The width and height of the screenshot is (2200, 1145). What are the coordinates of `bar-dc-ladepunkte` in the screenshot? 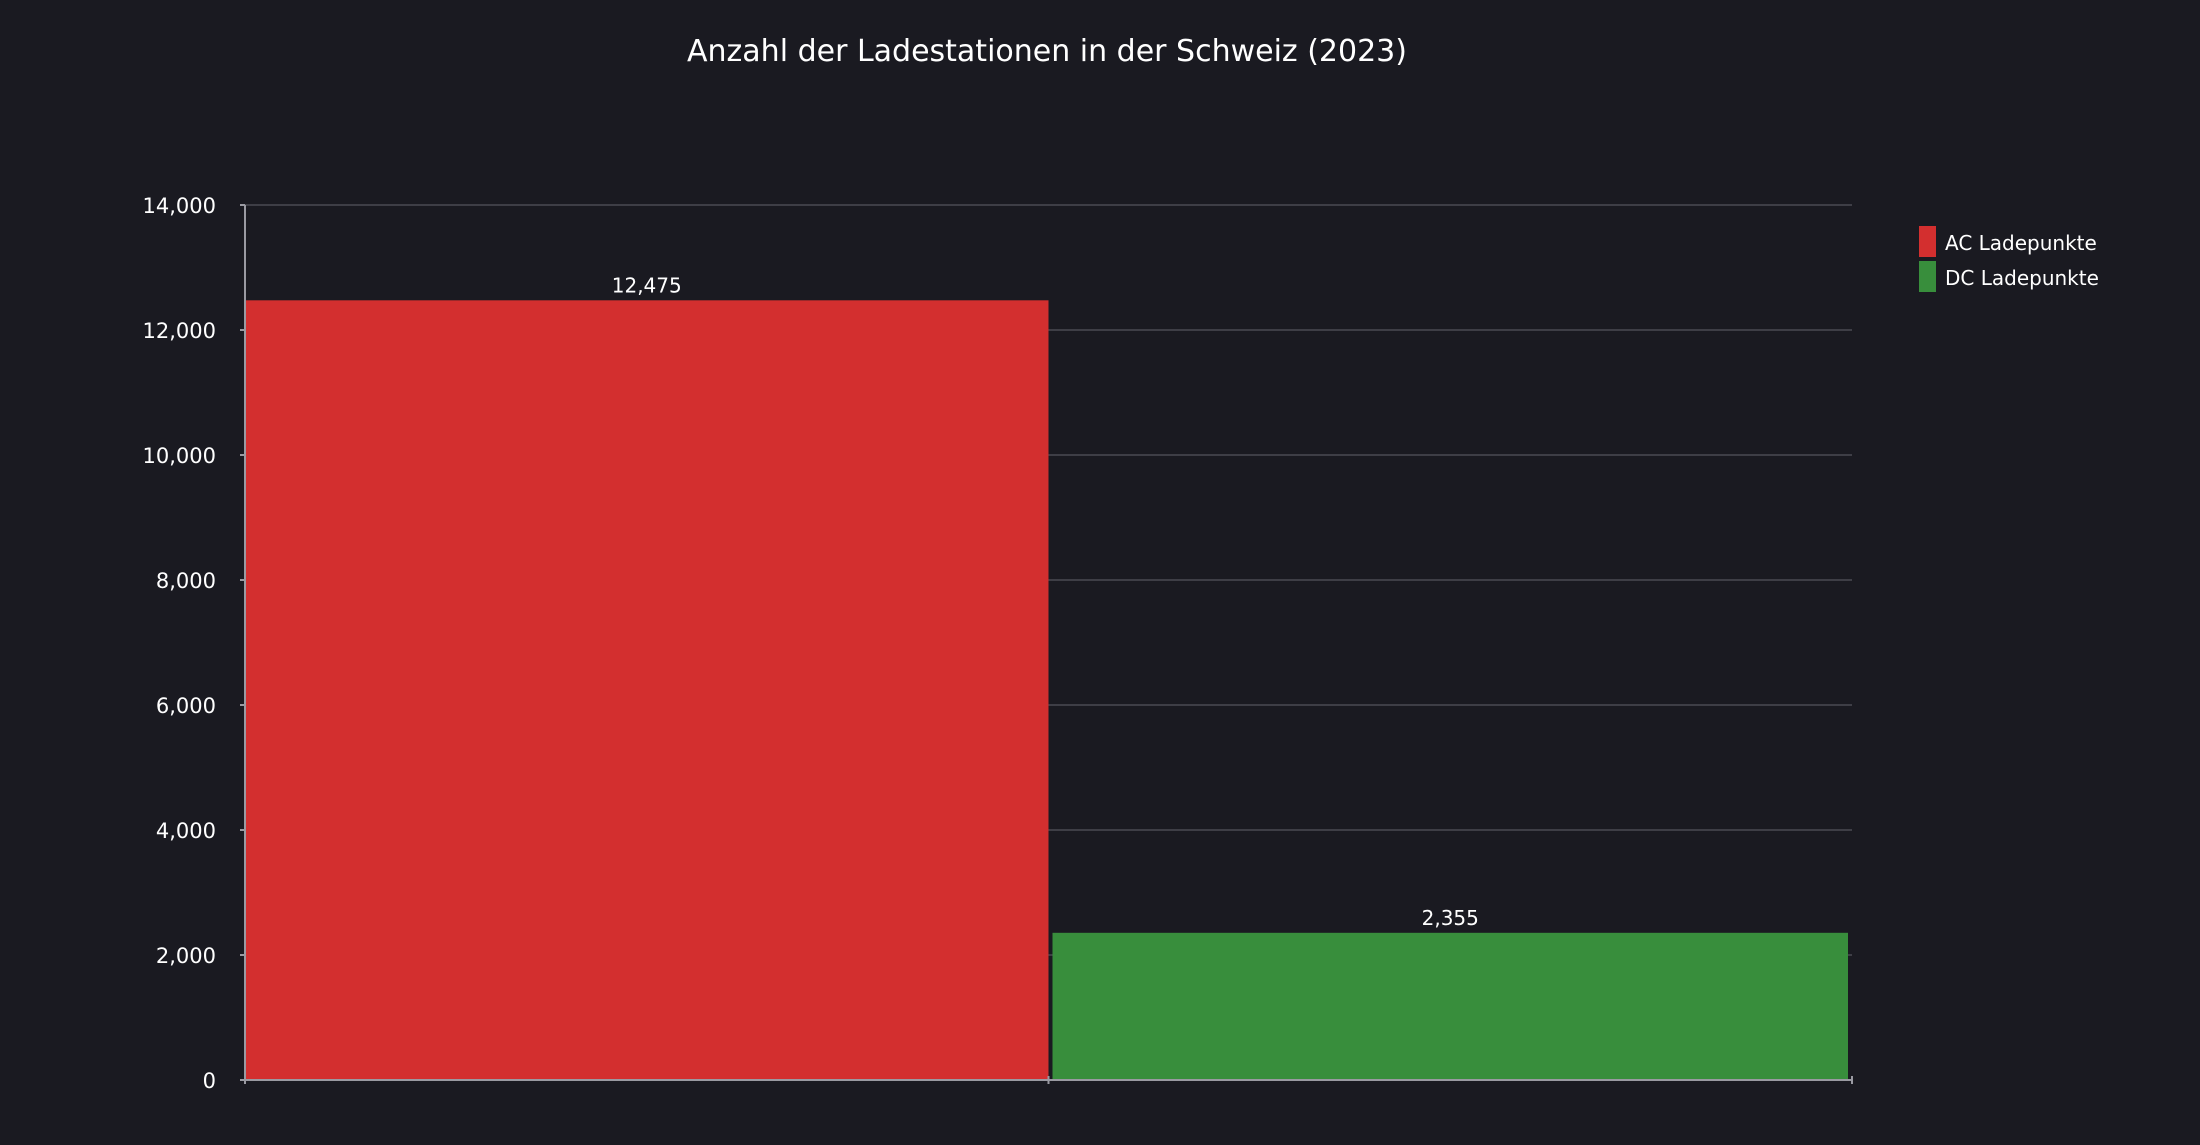 It's located at (1450, 1006).